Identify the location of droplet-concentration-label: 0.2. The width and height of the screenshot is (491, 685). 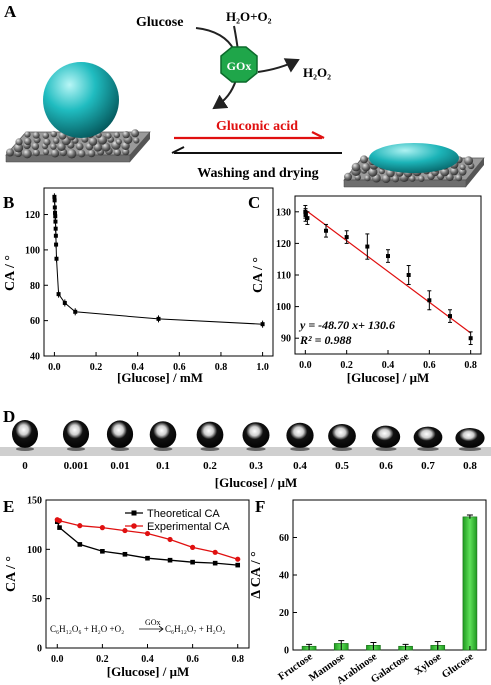
(210, 466).